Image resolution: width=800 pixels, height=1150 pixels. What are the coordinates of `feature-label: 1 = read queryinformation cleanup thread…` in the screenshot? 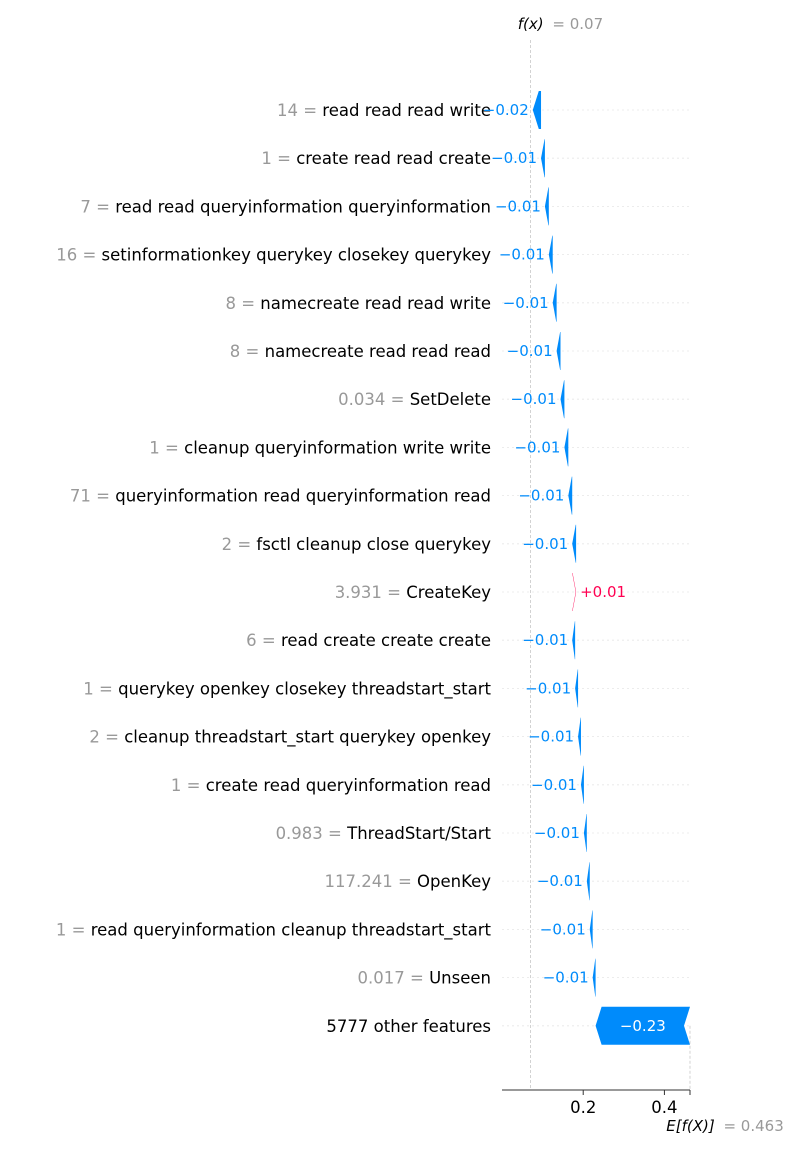 It's located at (274, 930).